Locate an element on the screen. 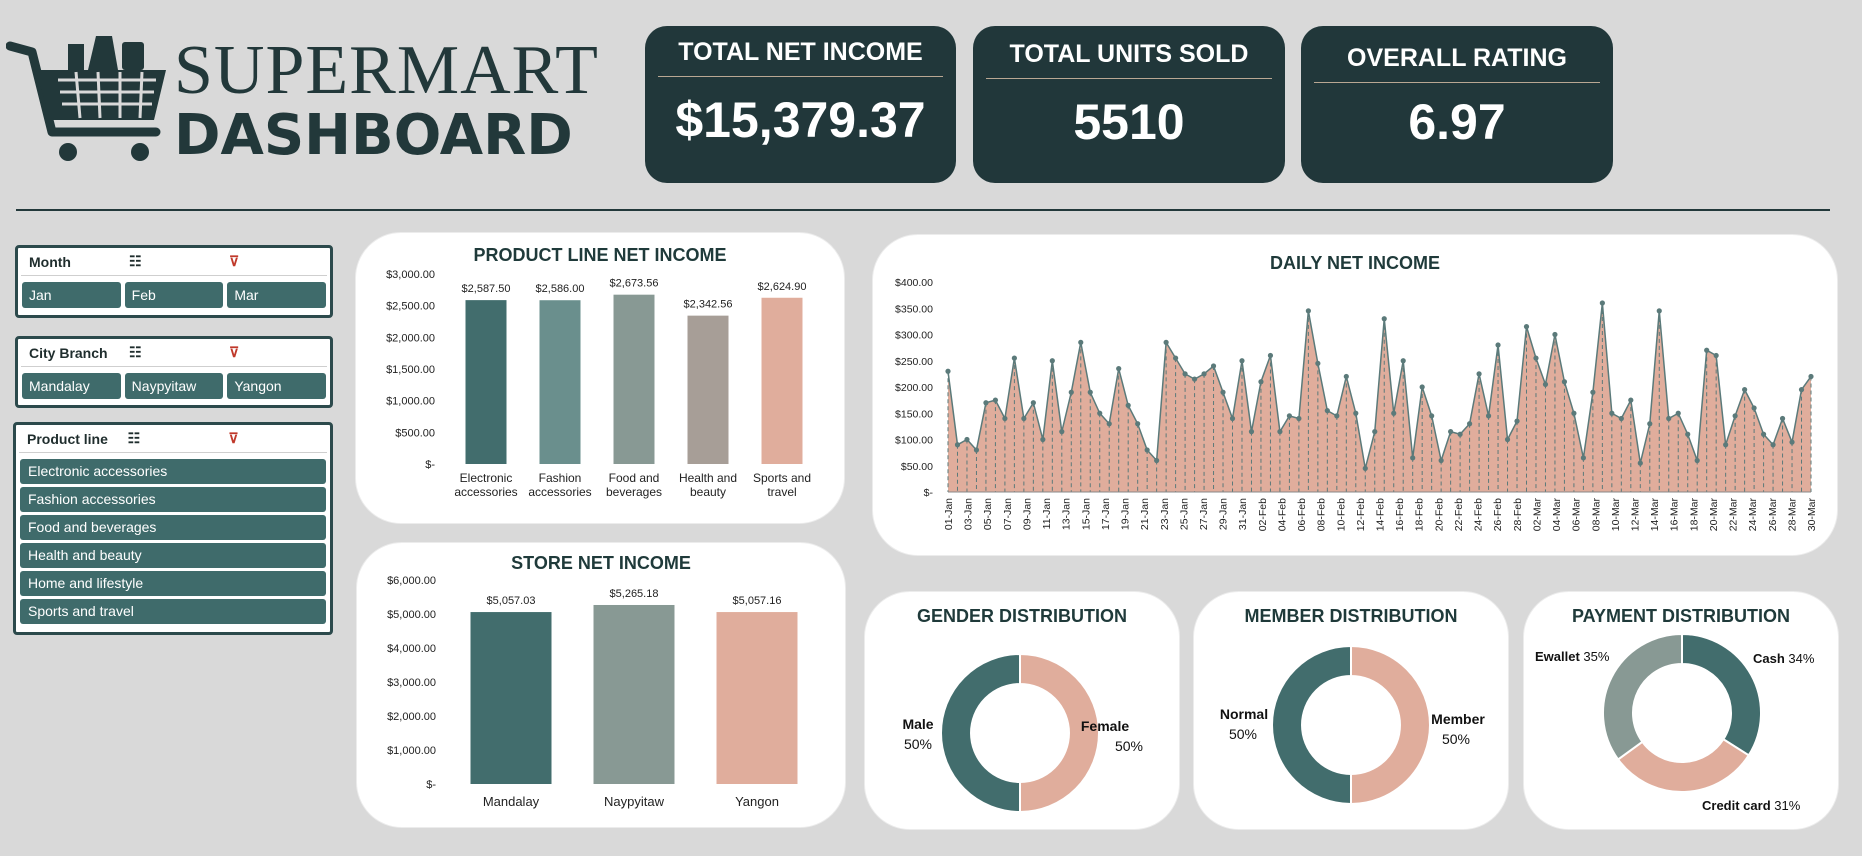 The height and width of the screenshot is (856, 1862). slicer-item-sports-and-travel: Sports and travel is located at coordinates (173, 611).